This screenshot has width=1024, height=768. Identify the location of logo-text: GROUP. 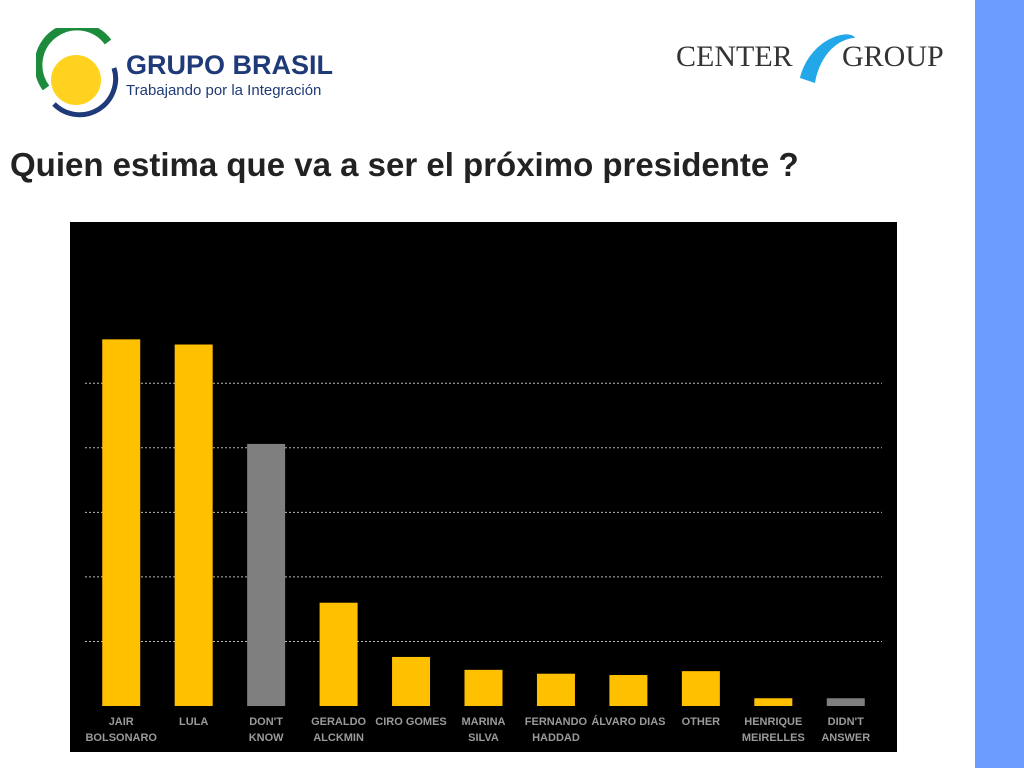
(893, 56).